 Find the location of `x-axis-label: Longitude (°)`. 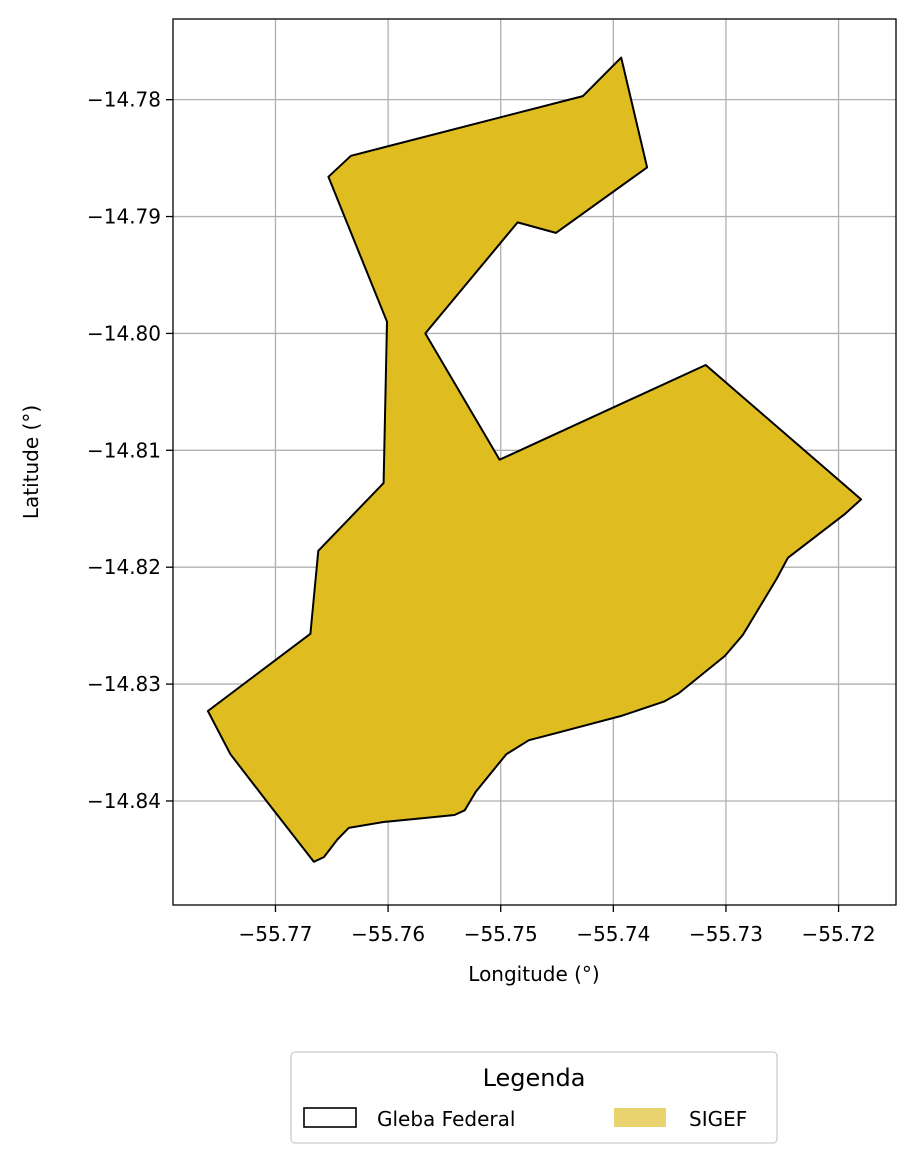

x-axis-label: Longitude (°) is located at coordinates (533, 974).